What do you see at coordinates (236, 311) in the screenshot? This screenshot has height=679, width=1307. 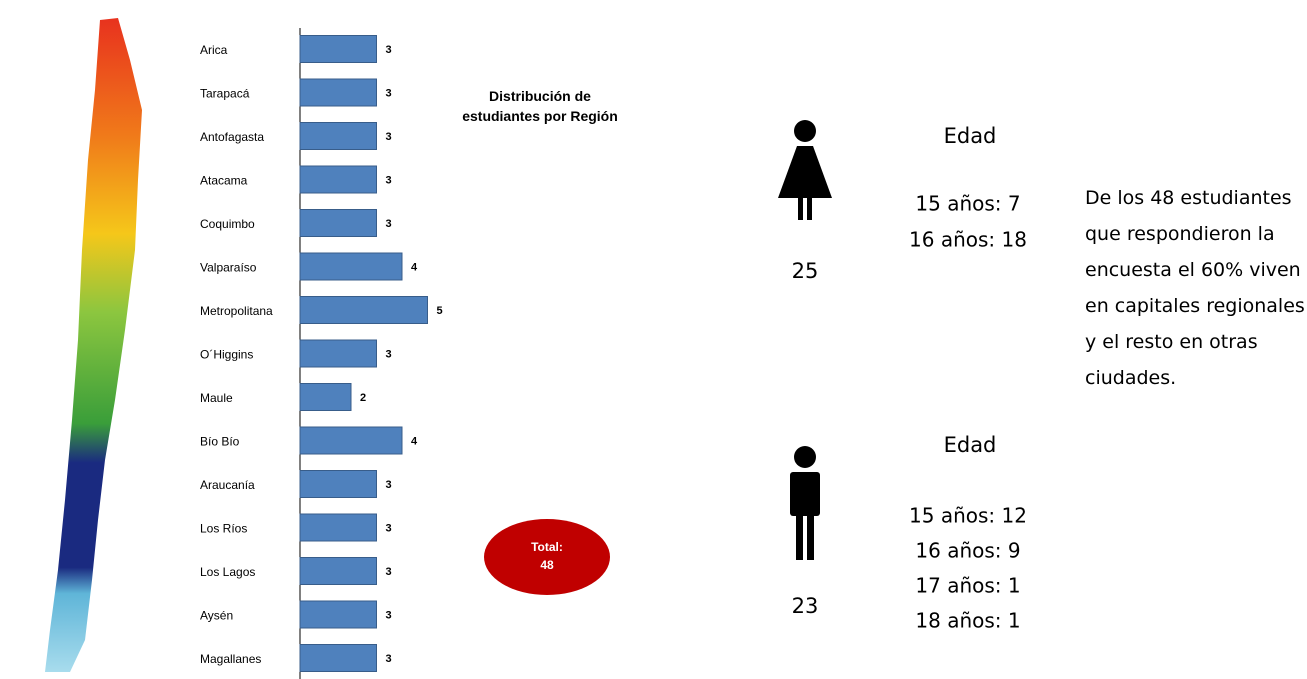 I see `category-label: Metropolitana` at bounding box center [236, 311].